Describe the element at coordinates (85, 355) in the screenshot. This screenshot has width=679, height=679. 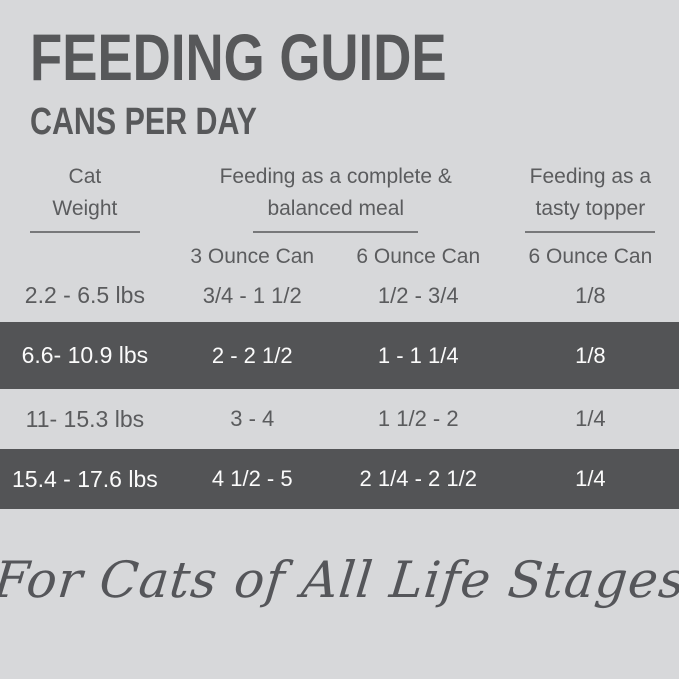
I see `weight-cell: 6.6- 10.9 lbs` at that location.